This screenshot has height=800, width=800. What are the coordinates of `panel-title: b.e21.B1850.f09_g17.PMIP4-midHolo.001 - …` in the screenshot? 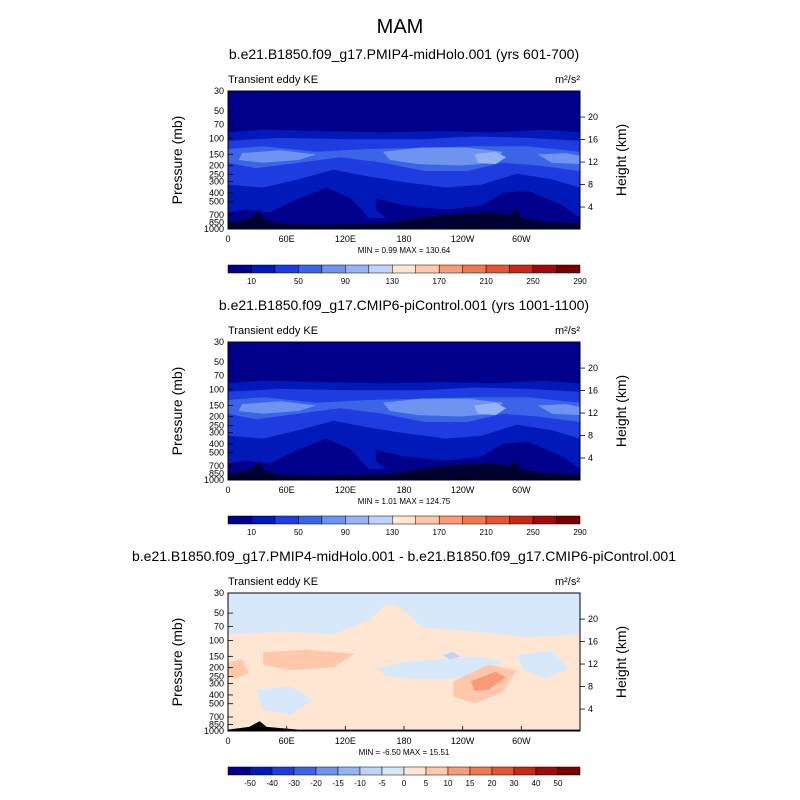 It's located at (404, 556).